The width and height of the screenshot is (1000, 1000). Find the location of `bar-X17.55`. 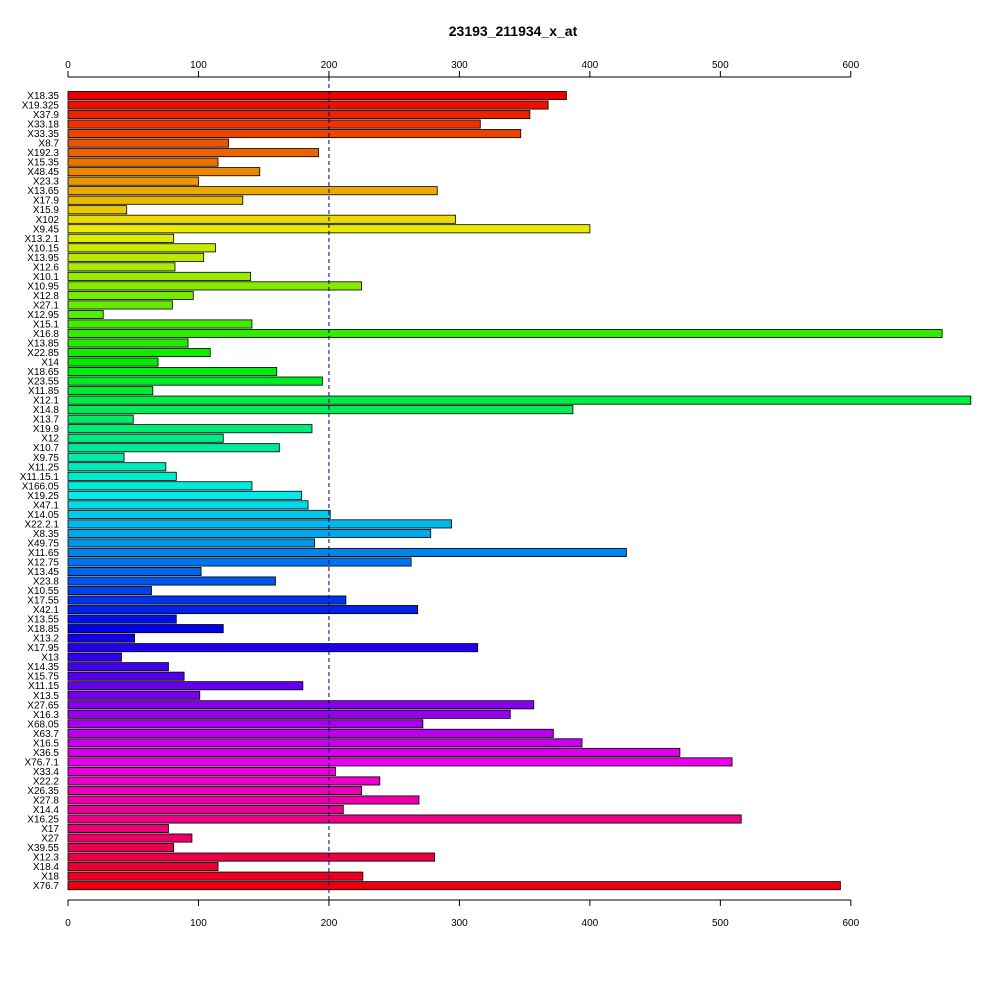

bar-X17.55 is located at coordinates (207, 600).